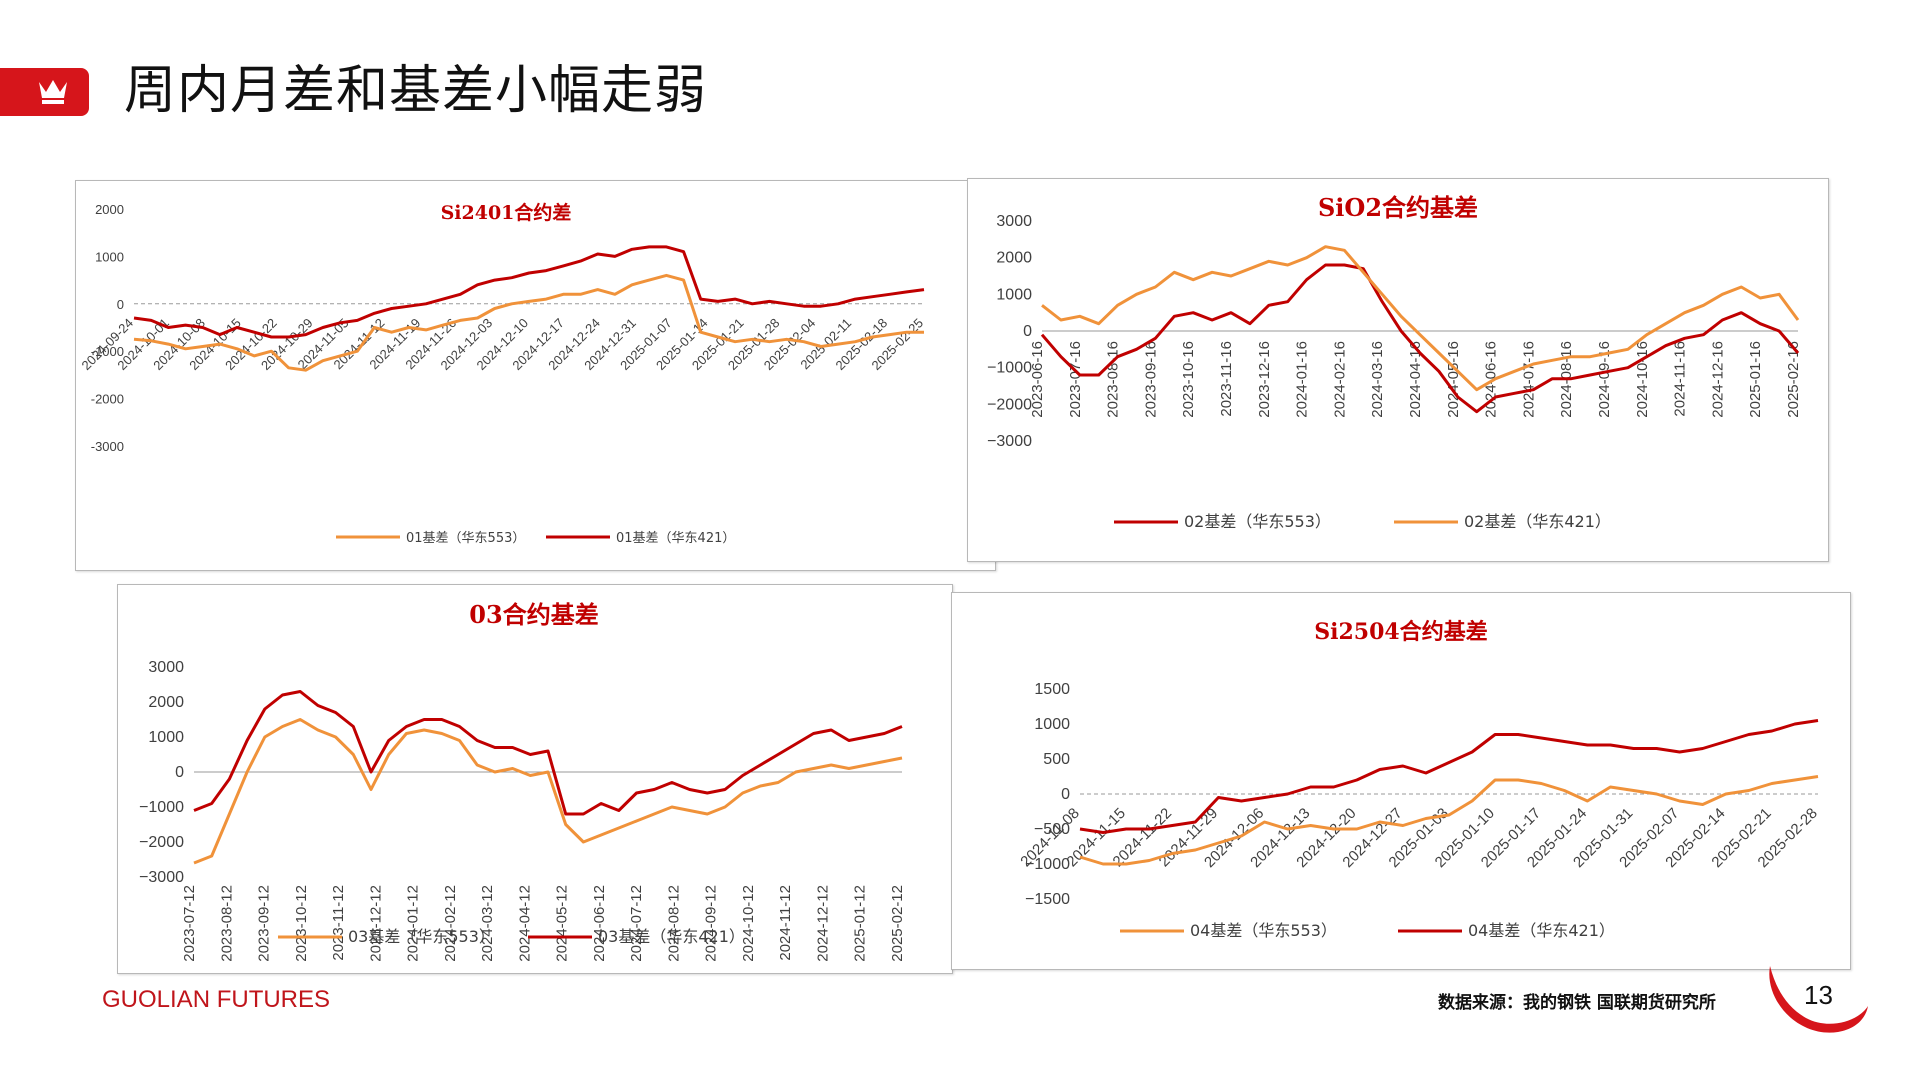 The width and height of the screenshot is (1920, 1080). What do you see at coordinates (450, 923) in the screenshot?
I see `x-tick-label: 2024-02-12` at bounding box center [450, 923].